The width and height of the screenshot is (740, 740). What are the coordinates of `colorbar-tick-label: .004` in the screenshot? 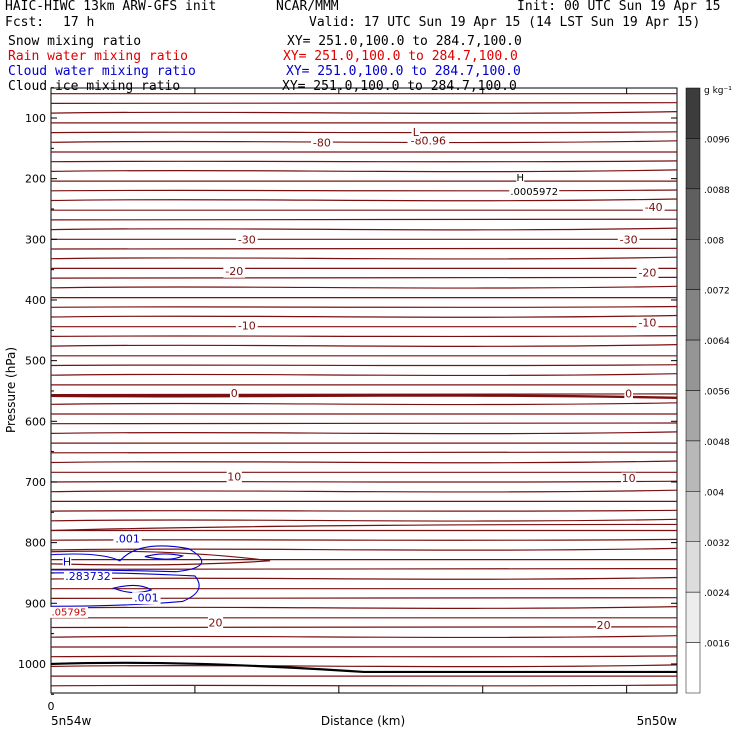 It's located at (714, 493).